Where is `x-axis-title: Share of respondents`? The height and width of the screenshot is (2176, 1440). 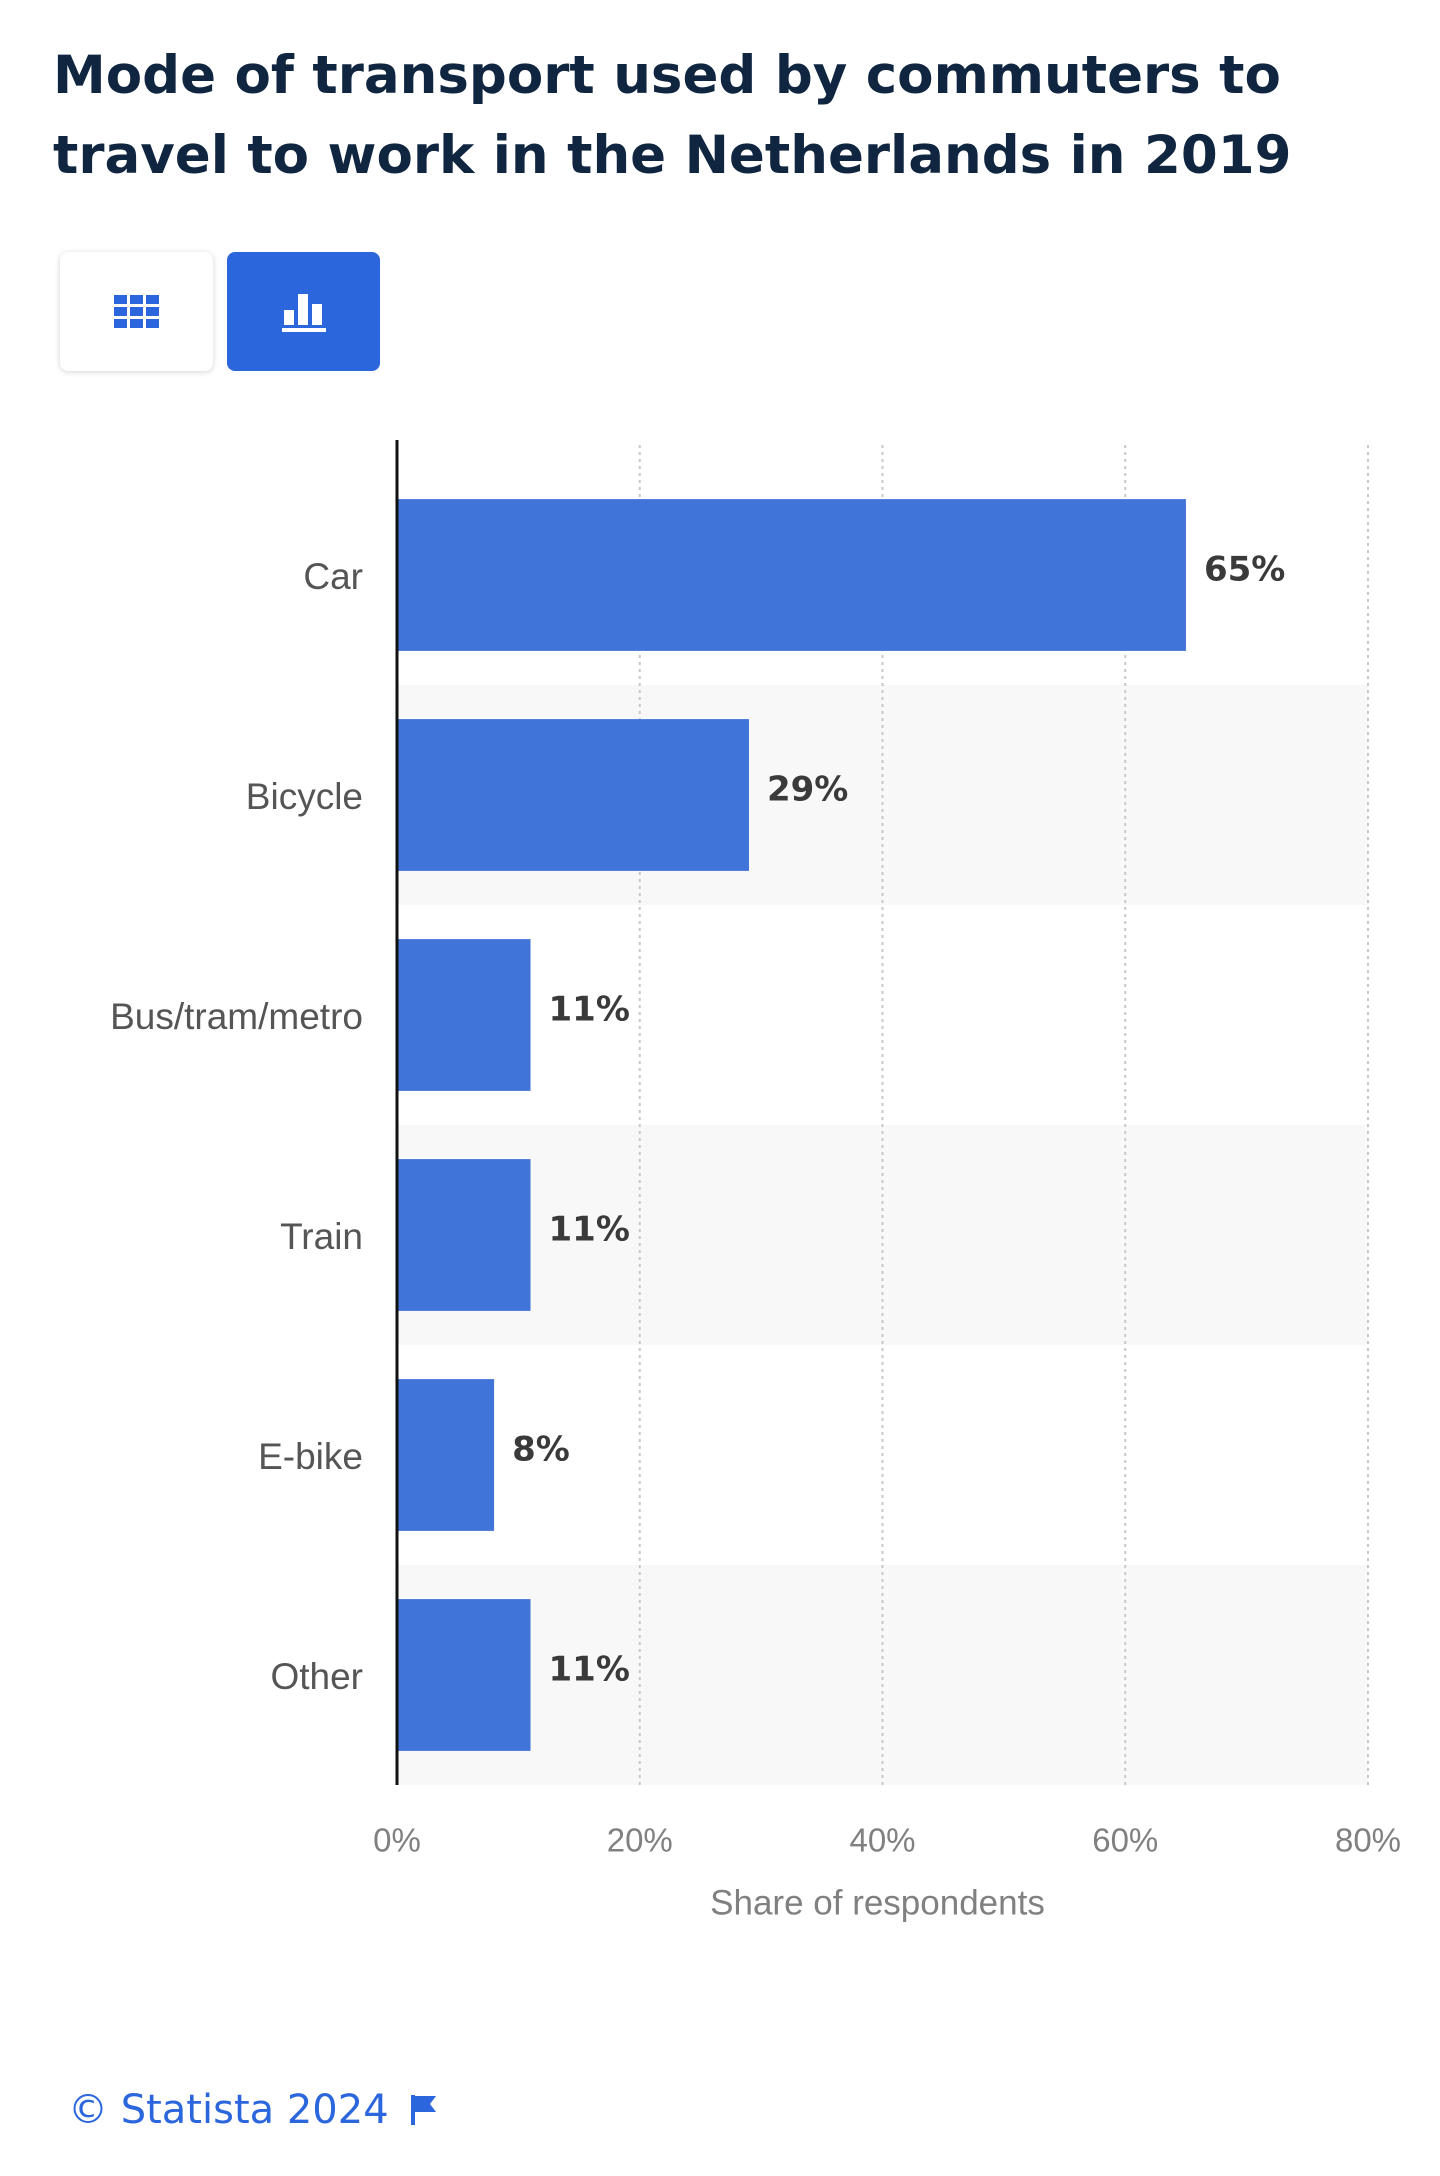 x-axis-title: Share of respondents is located at coordinates (877, 1902).